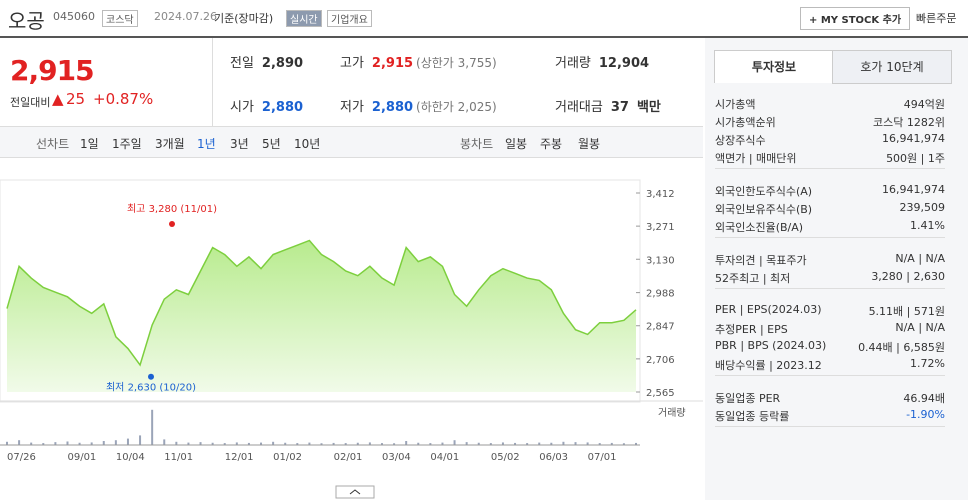 This screenshot has width=968, height=500. Describe the element at coordinates (271, 144) in the screenshot. I see `period-button: 5년` at that location.